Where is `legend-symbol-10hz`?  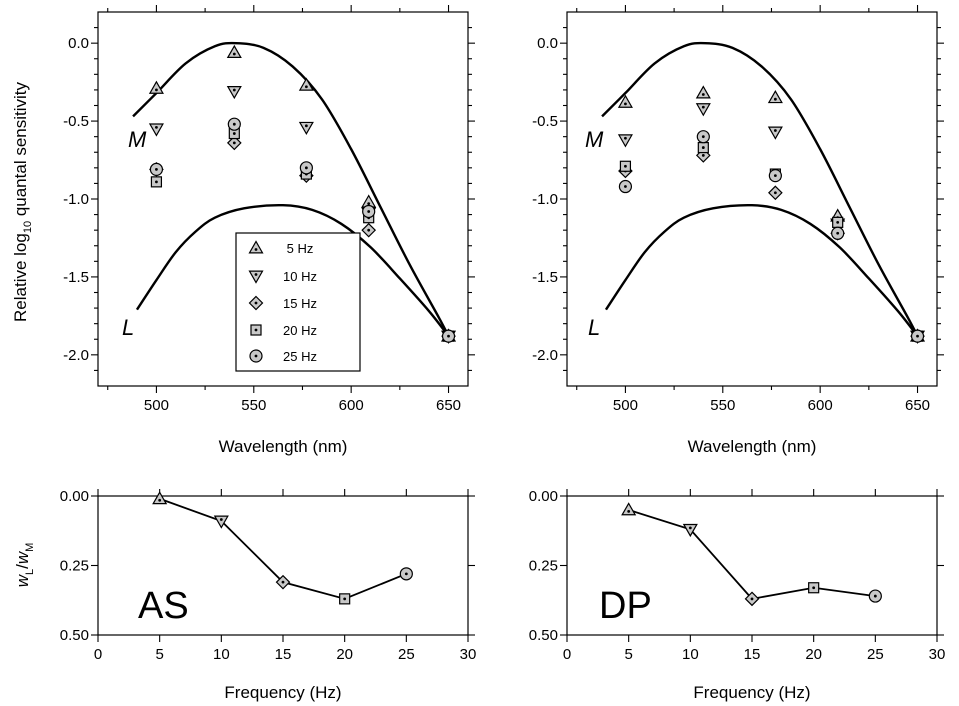
legend-symbol-10hz is located at coordinates (256, 277).